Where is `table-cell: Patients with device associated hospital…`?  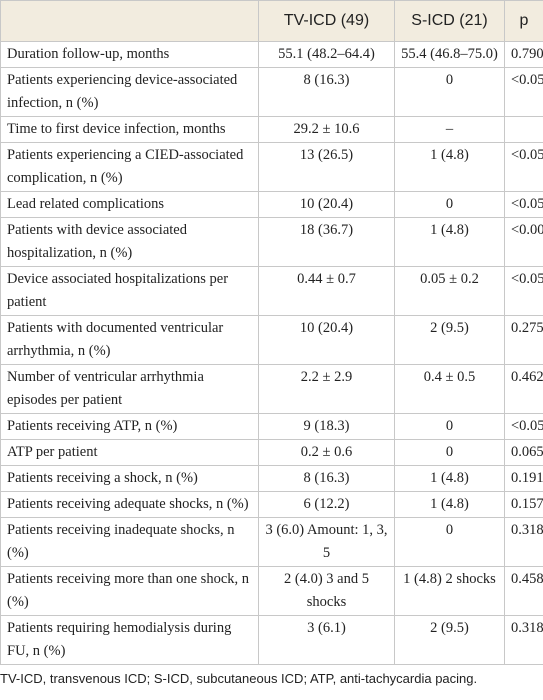
table-cell: Patients with device associated hospital… is located at coordinates (129, 242).